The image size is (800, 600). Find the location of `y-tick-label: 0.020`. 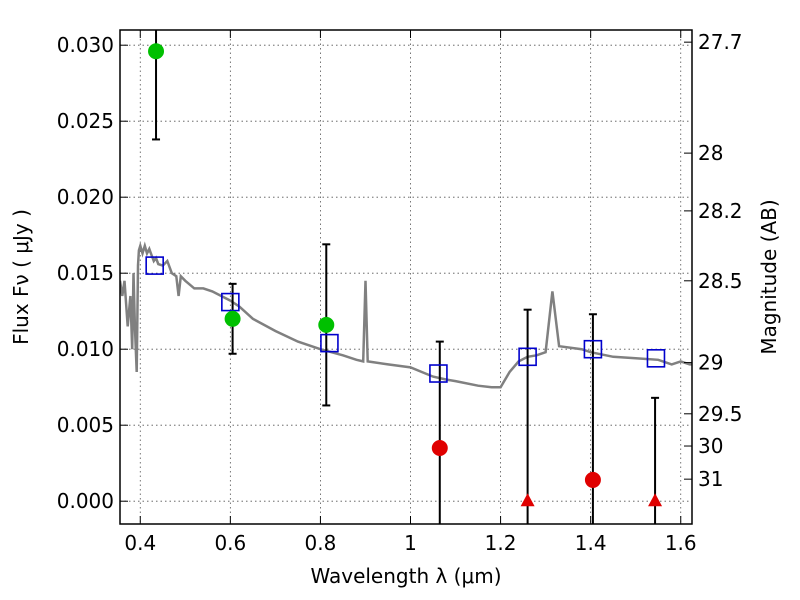

y-tick-label: 0.020 is located at coordinates (85, 197).